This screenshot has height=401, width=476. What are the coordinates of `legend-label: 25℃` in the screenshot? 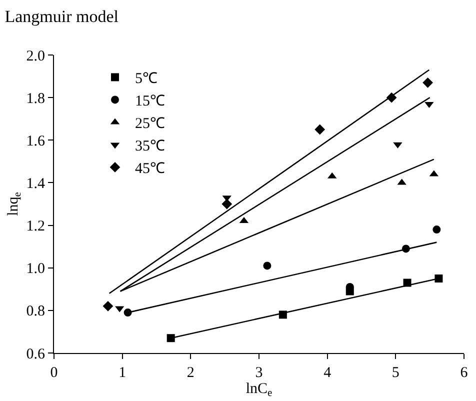 It's located at (150, 124).